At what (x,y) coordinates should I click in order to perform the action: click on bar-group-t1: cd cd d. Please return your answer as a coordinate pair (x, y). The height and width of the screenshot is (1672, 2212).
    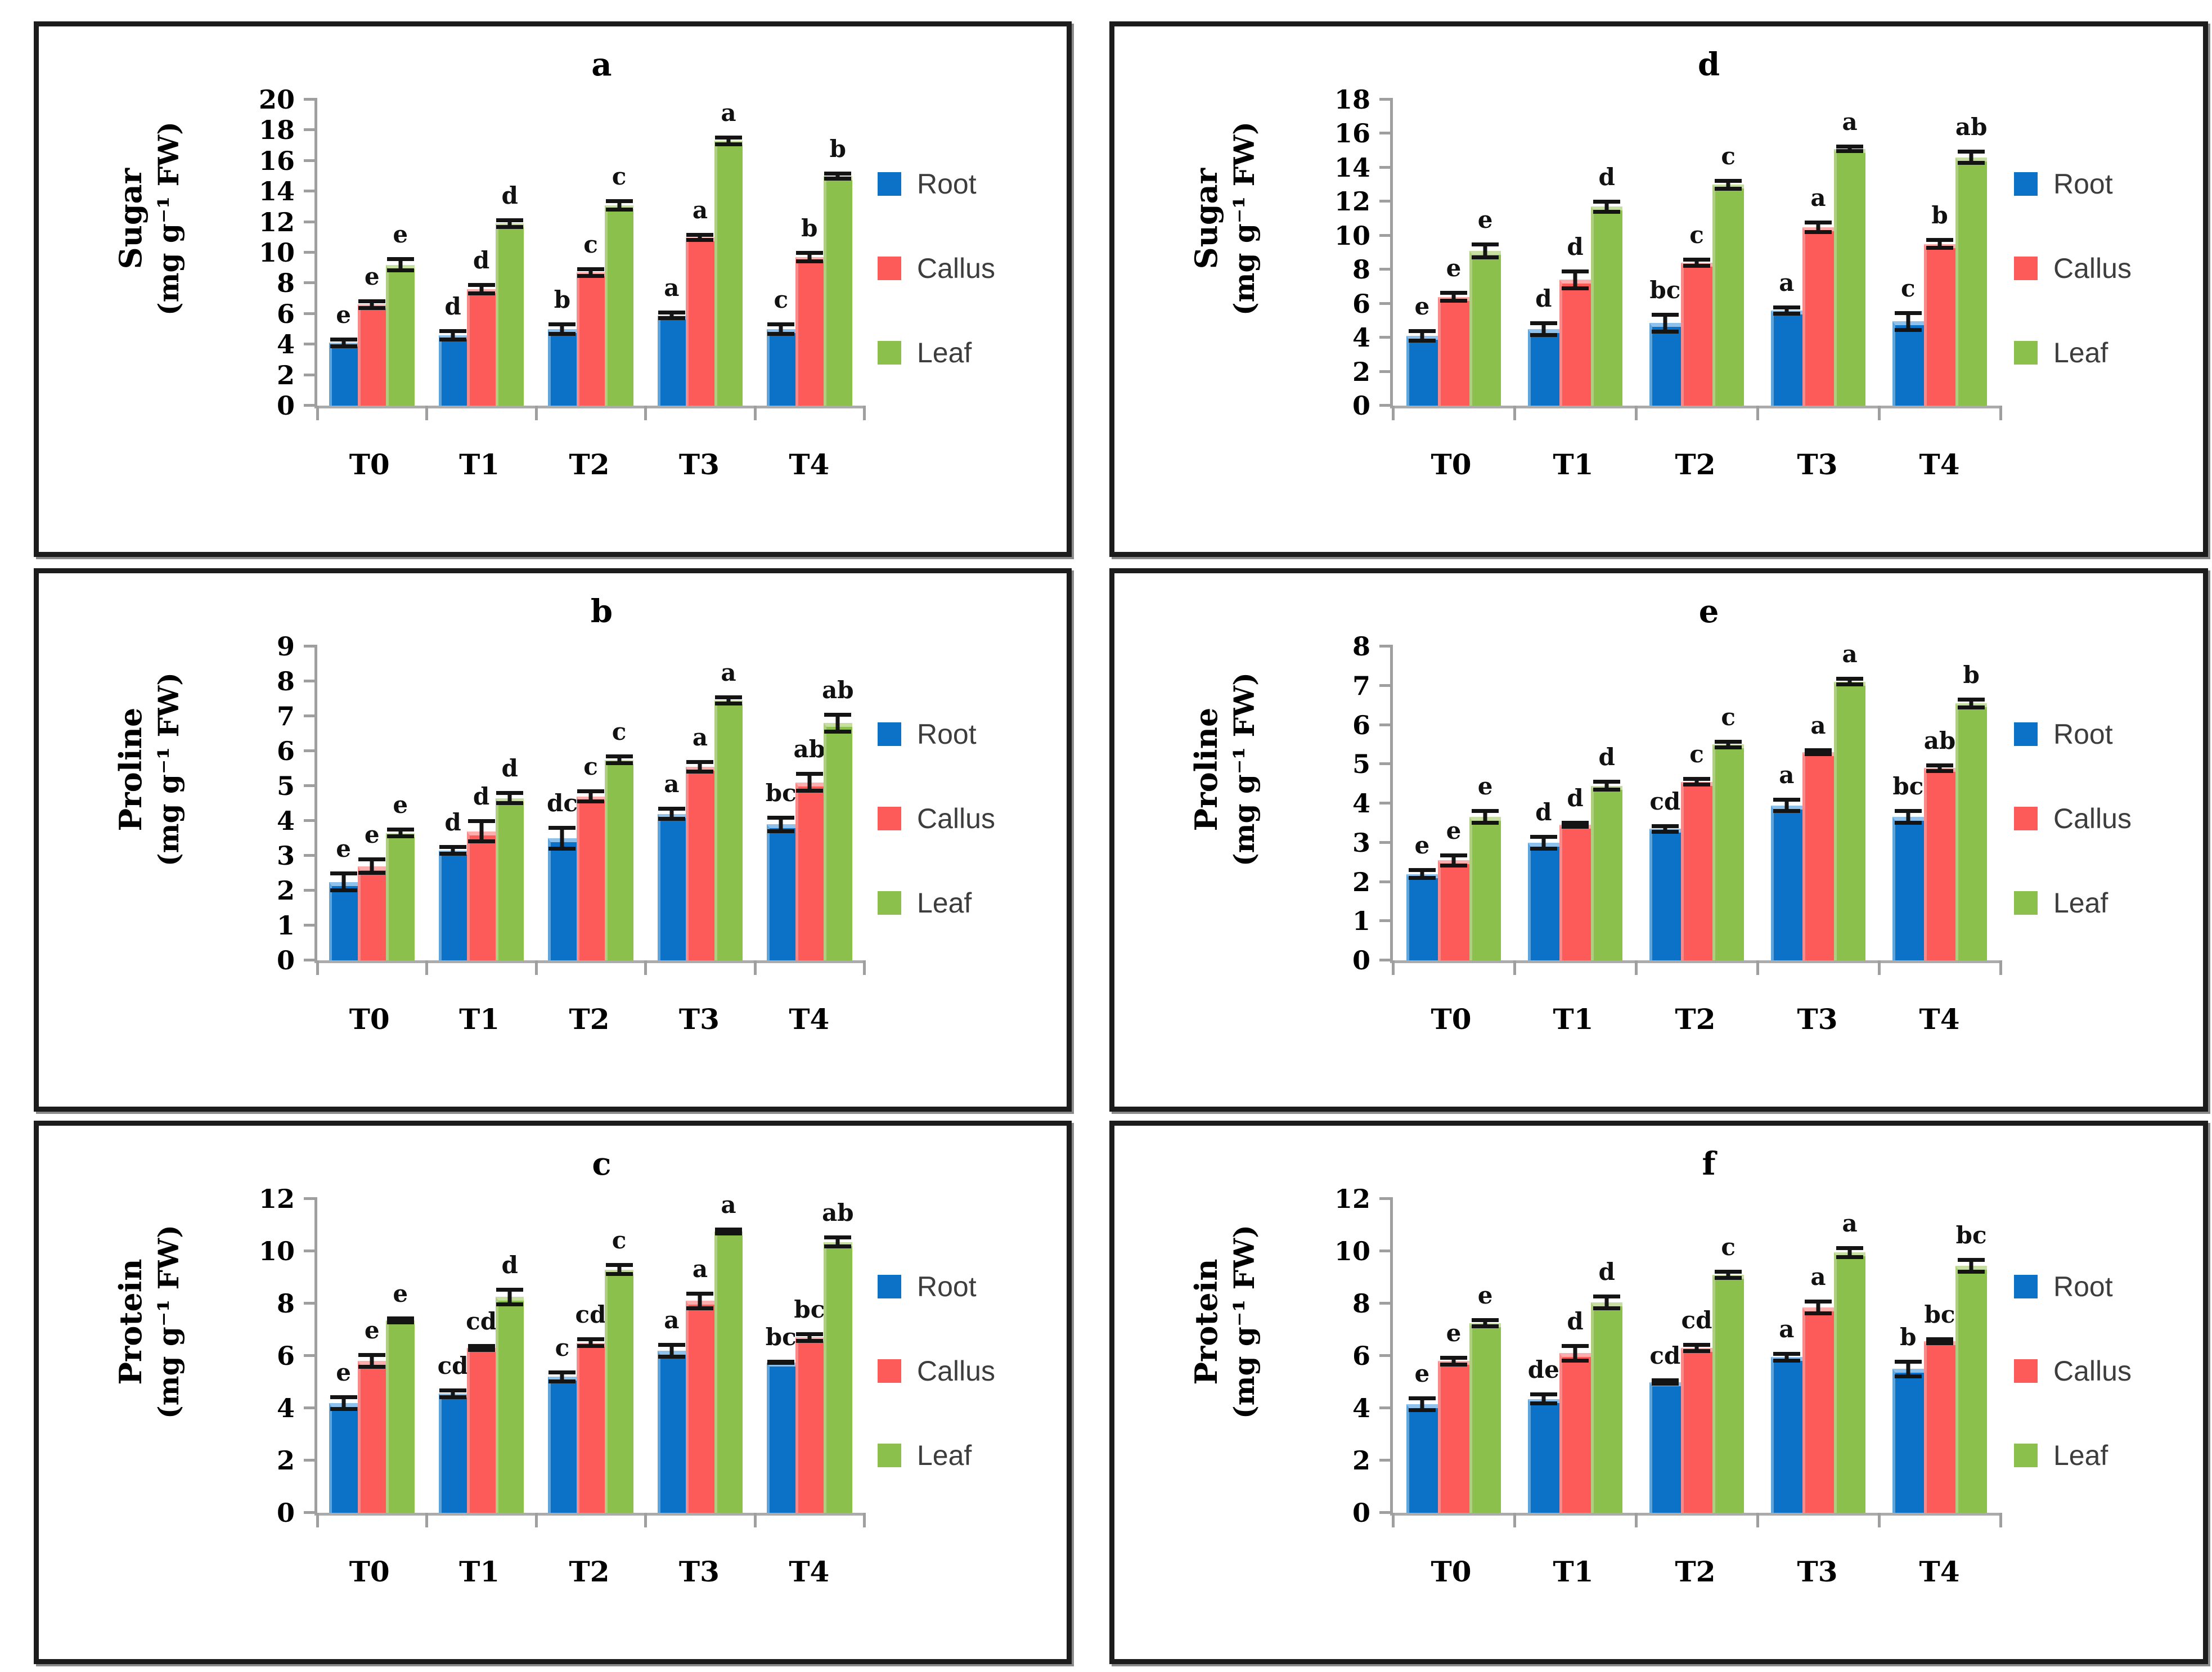
    Looking at the image, I should click on (481, 1356).